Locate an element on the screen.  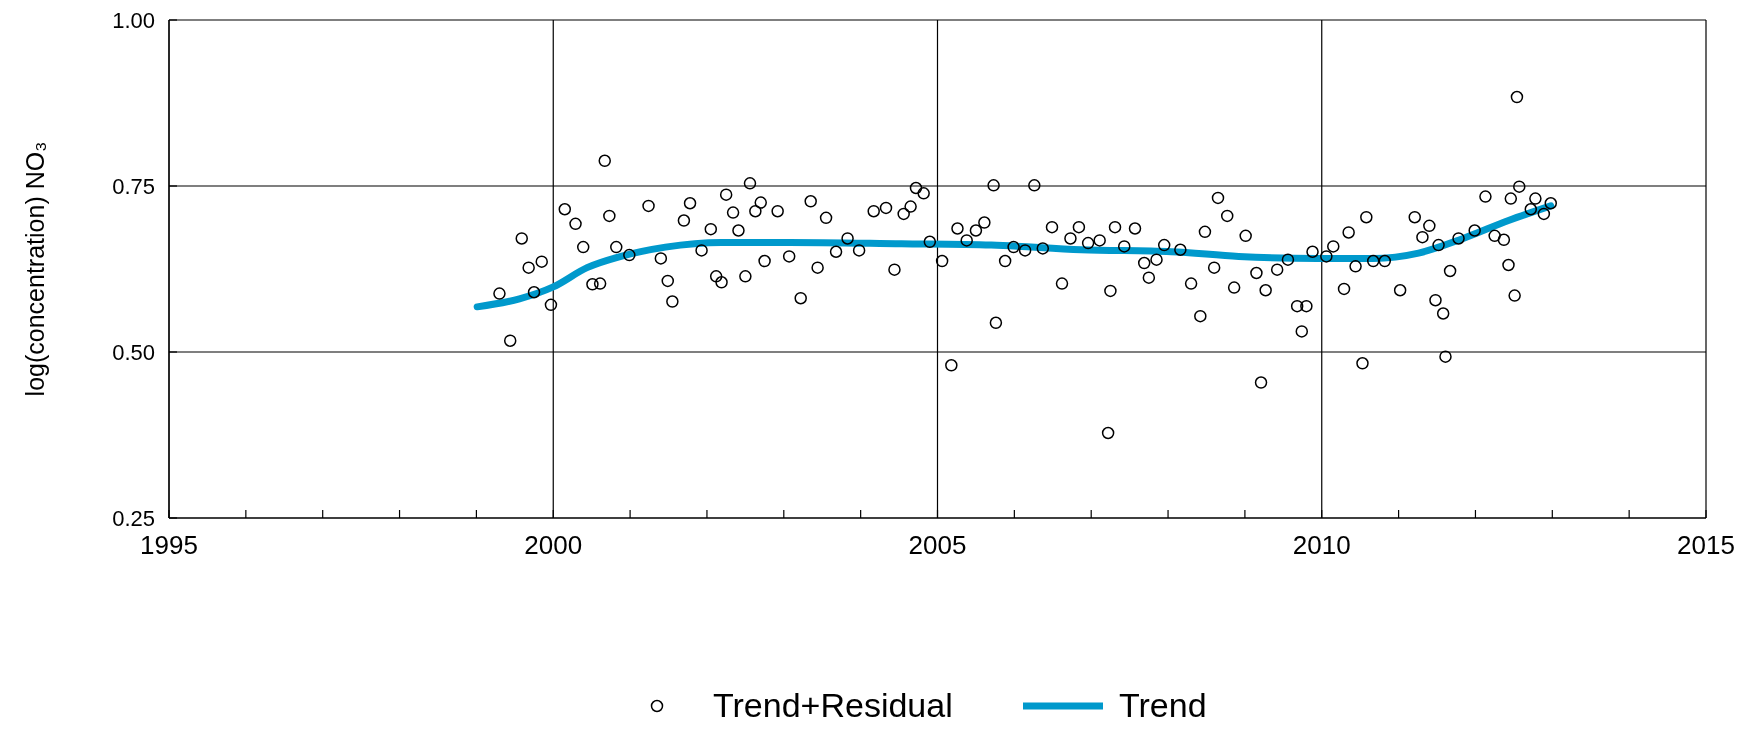
x-tick-label: 2005 is located at coordinates (937, 545).